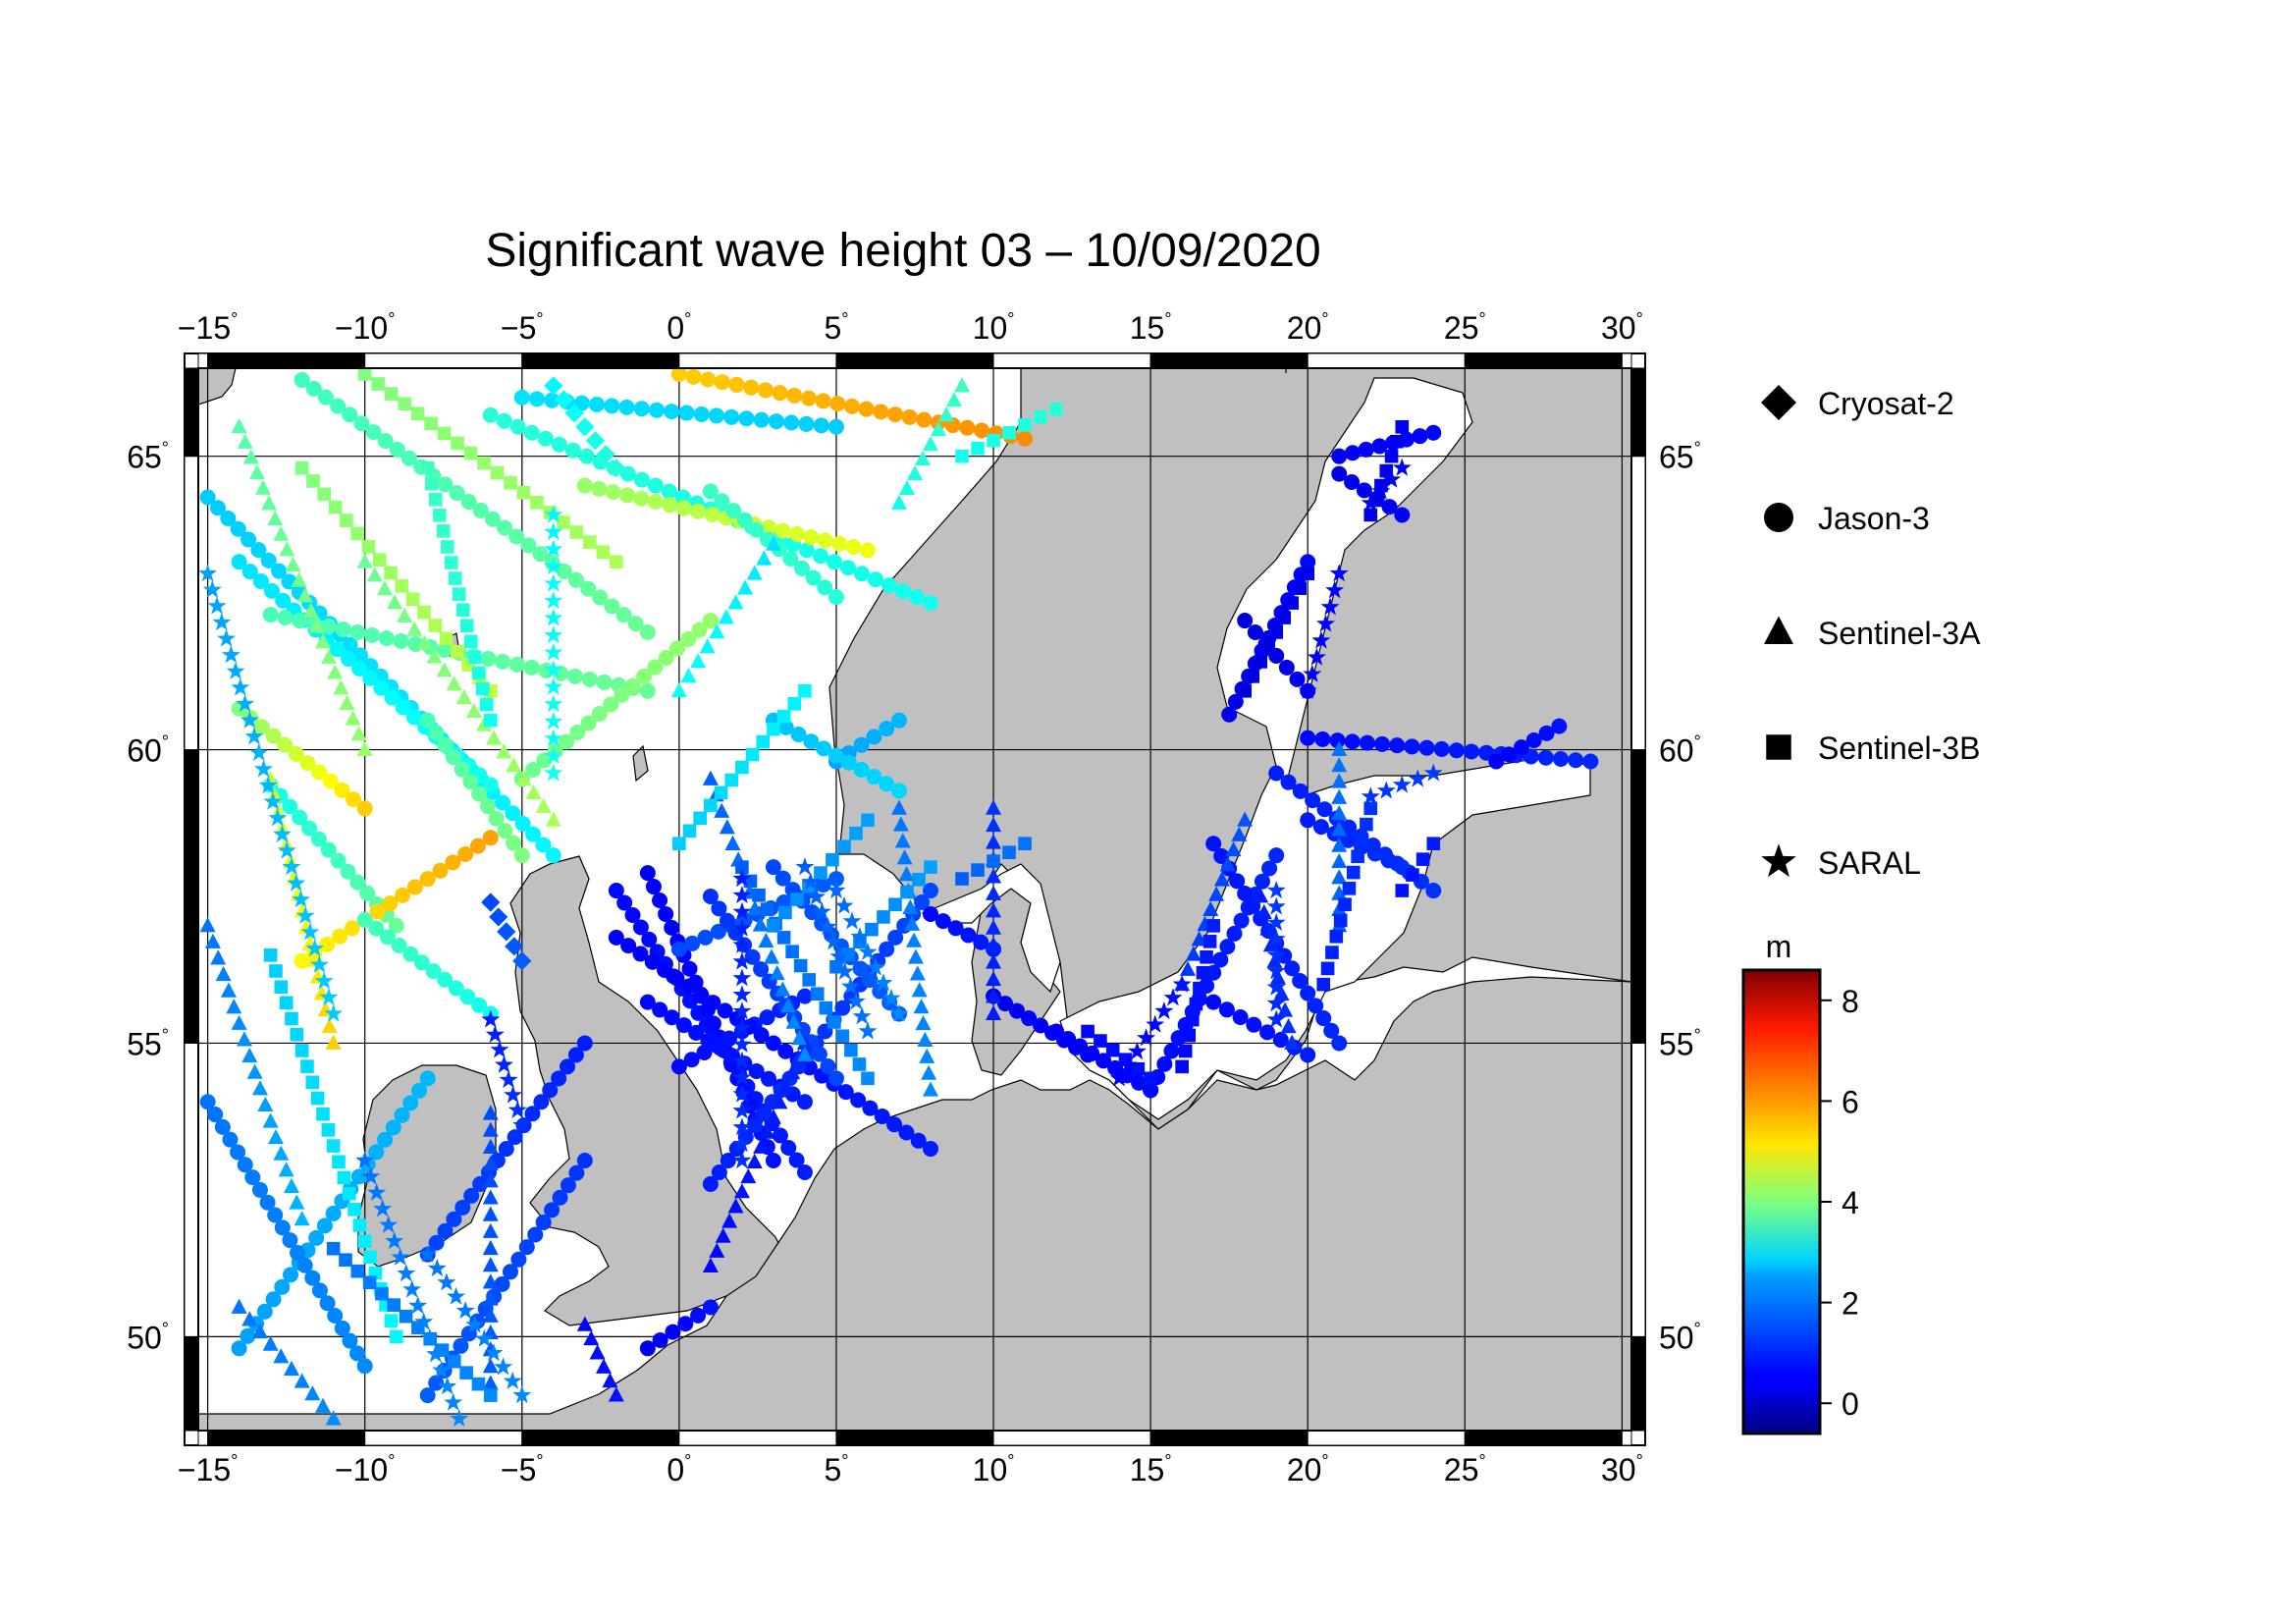 The width and height of the screenshot is (2296, 1623). Describe the element at coordinates (1151, 327) in the screenshot. I see `longitude-tick-label: 15°` at that location.